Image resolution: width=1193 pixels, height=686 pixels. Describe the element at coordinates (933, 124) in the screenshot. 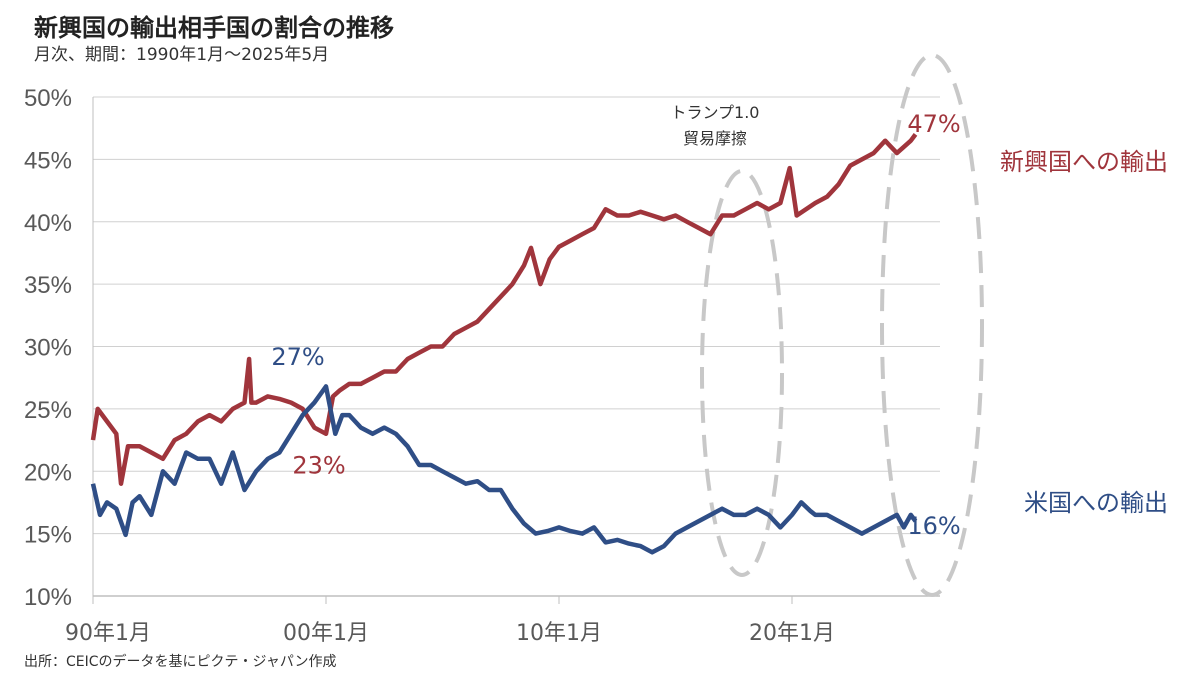

I see `end-value-label: 47%` at that location.